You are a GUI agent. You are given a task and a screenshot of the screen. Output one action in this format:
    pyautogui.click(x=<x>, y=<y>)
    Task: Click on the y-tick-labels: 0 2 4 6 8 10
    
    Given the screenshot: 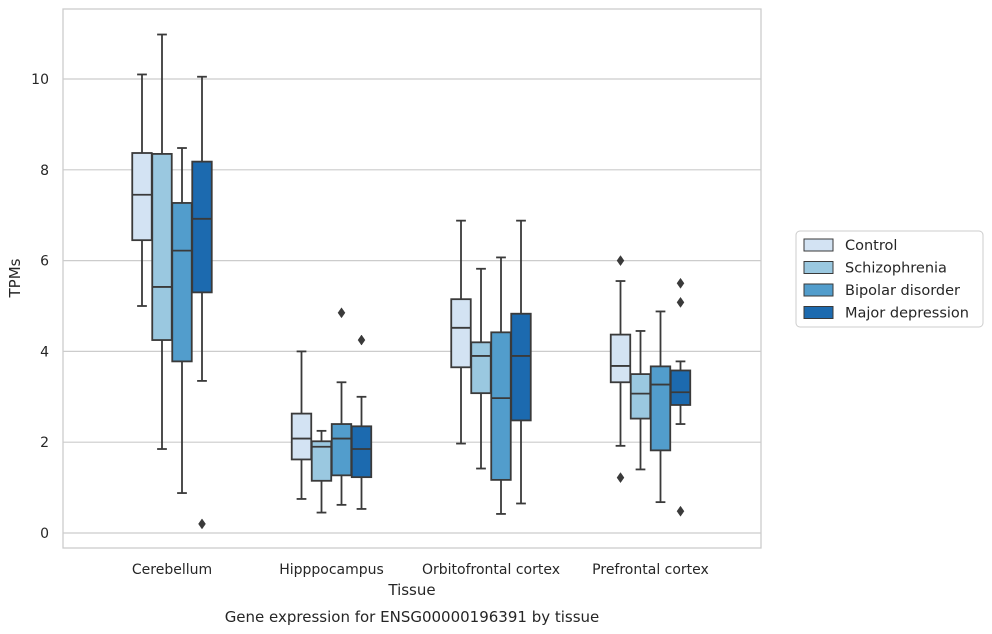 What is the action you would take?
    pyautogui.click(x=40, y=307)
    